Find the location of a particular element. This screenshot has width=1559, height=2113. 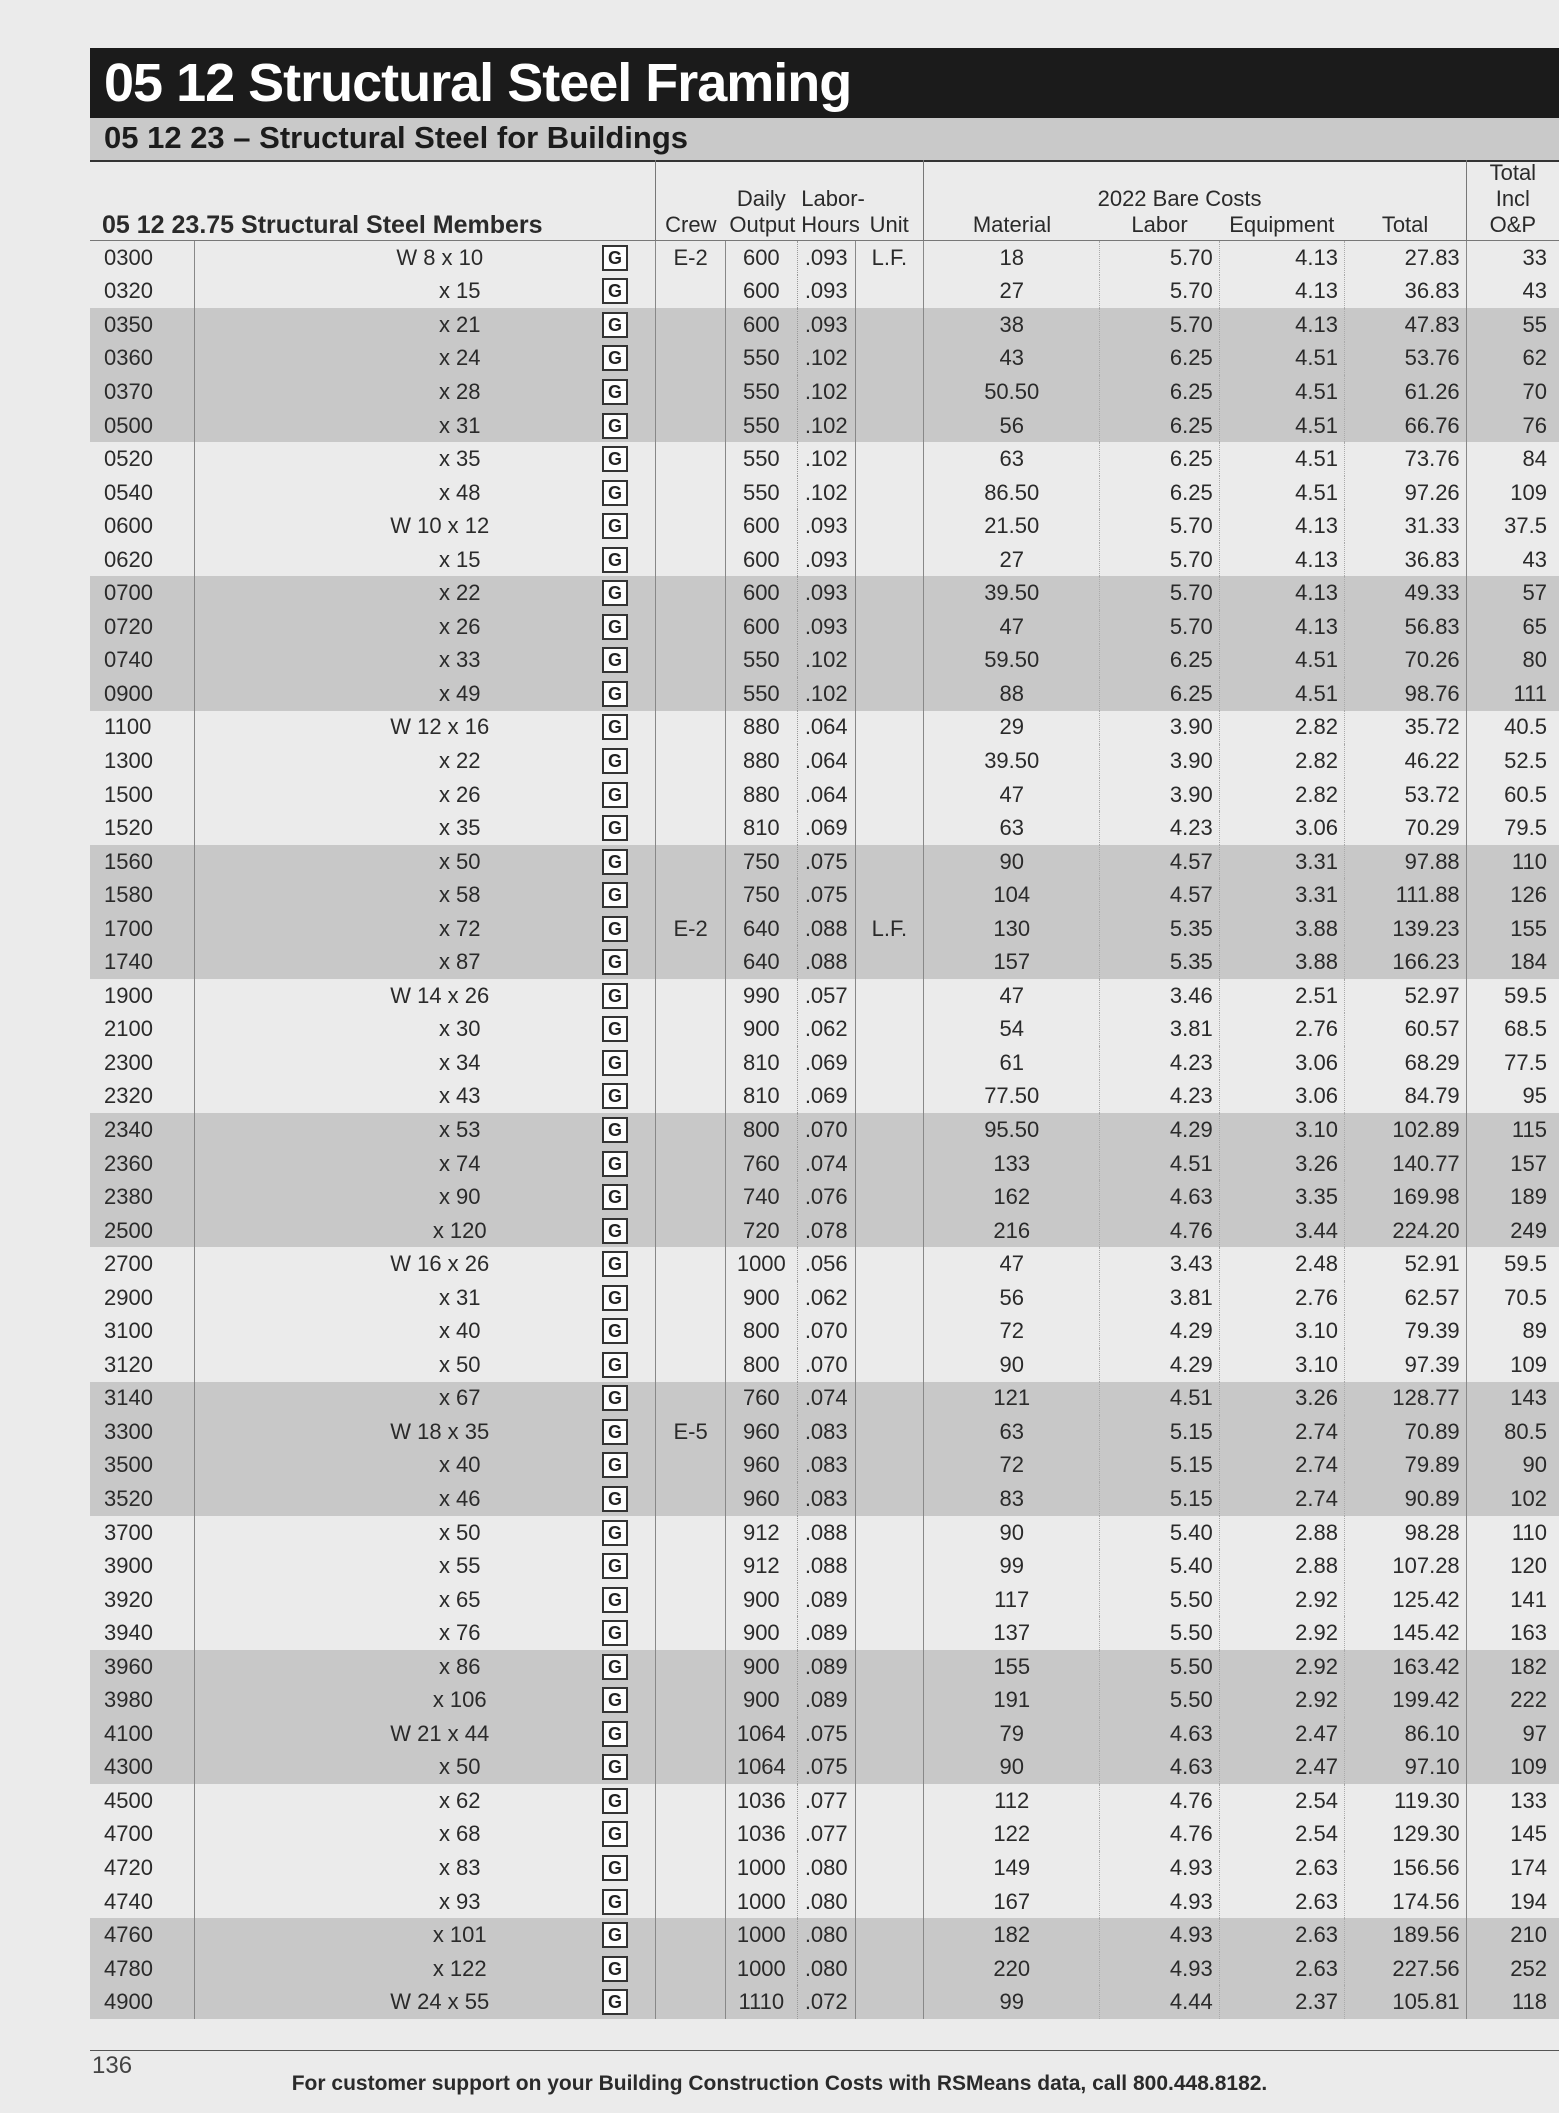

cell-total-incl-op: 182 is located at coordinates (1512, 1666).